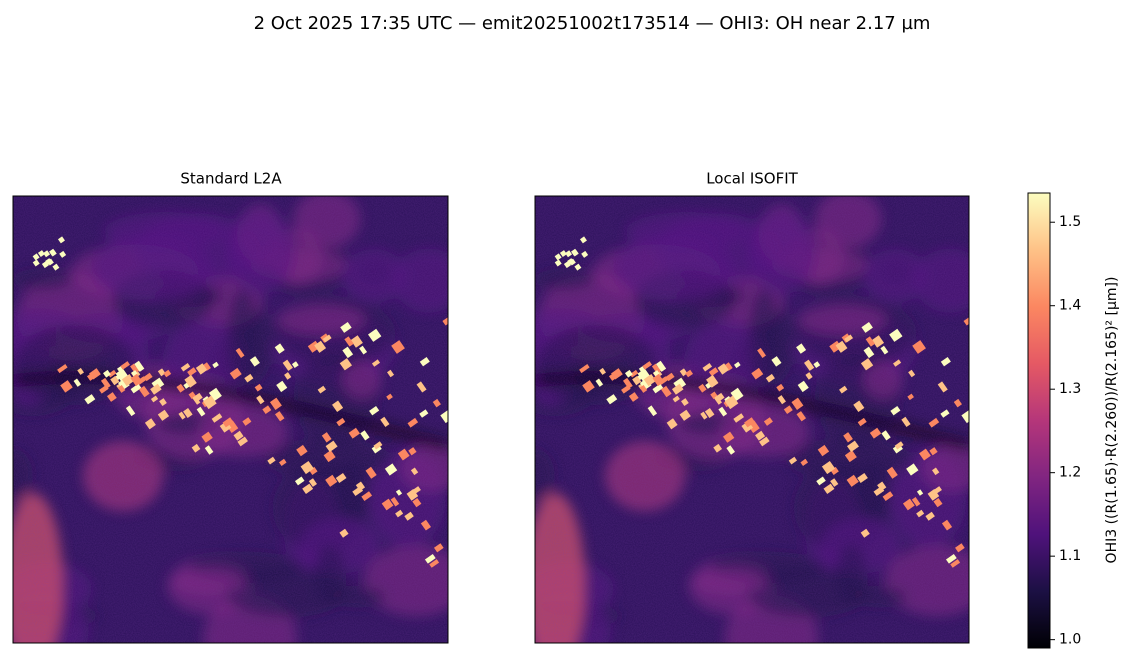 The width and height of the screenshot is (1136, 664). Describe the element at coordinates (1070, 306) in the screenshot. I see `tick-label: 1.4` at that location.